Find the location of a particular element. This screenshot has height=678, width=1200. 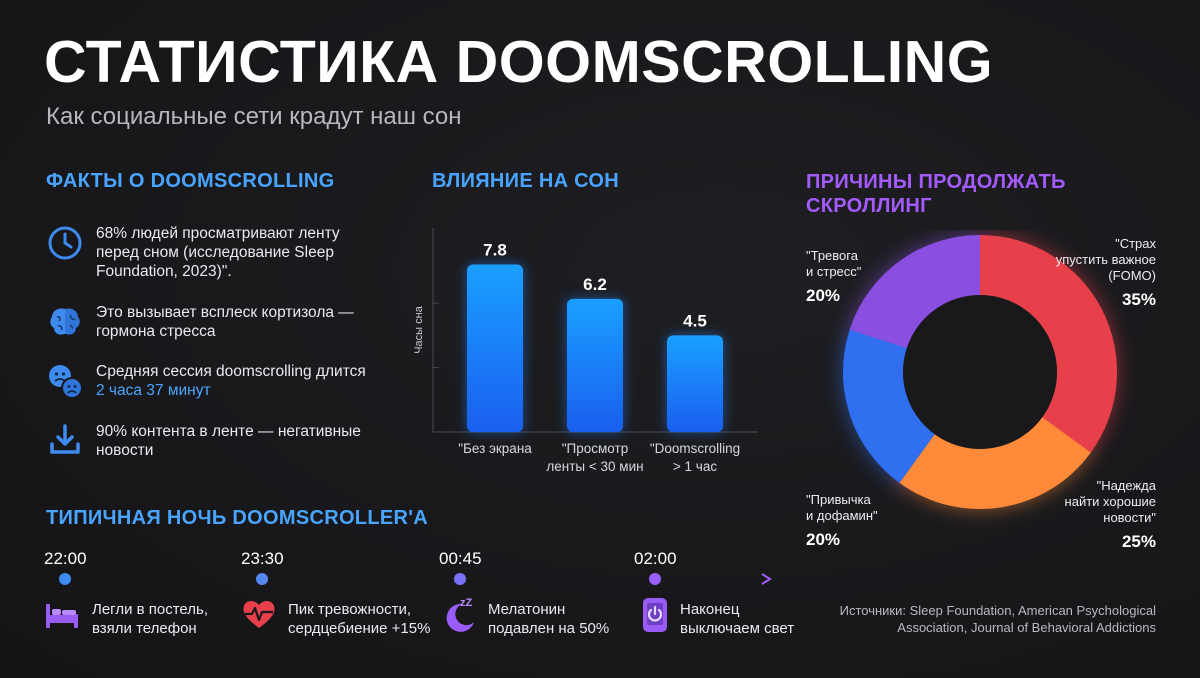

donut-hole is located at coordinates (980, 372).